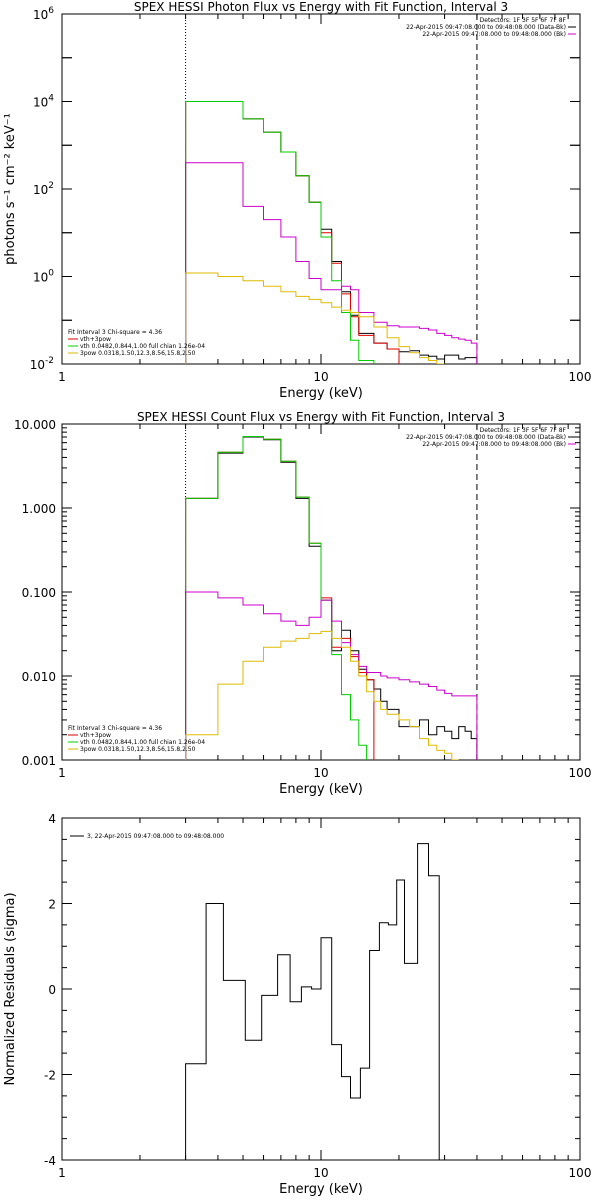 The image size is (600, 1200). Describe the element at coordinates (43, 189) in the screenshot. I see `y-tick-label: 10²` at that location.